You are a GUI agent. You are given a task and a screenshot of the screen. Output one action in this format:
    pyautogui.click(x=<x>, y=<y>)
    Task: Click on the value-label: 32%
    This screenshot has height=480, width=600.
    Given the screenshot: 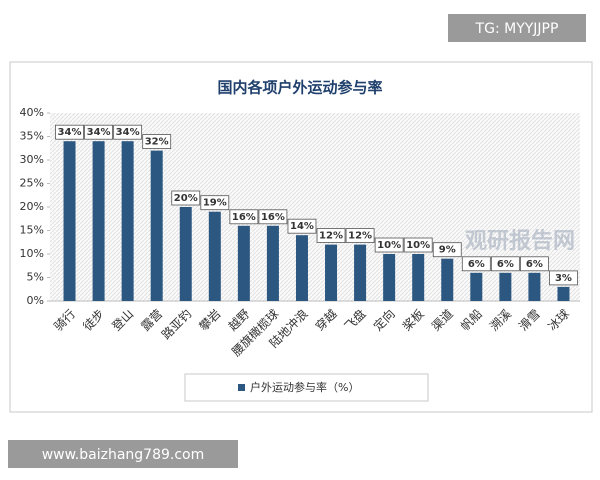 What is the action you would take?
    pyautogui.click(x=157, y=142)
    